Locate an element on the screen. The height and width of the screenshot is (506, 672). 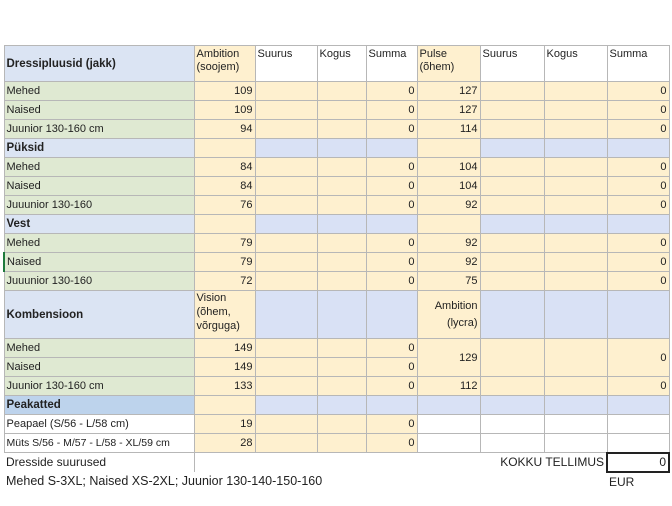
price-cell: 94 is located at coordinates (224, 129).